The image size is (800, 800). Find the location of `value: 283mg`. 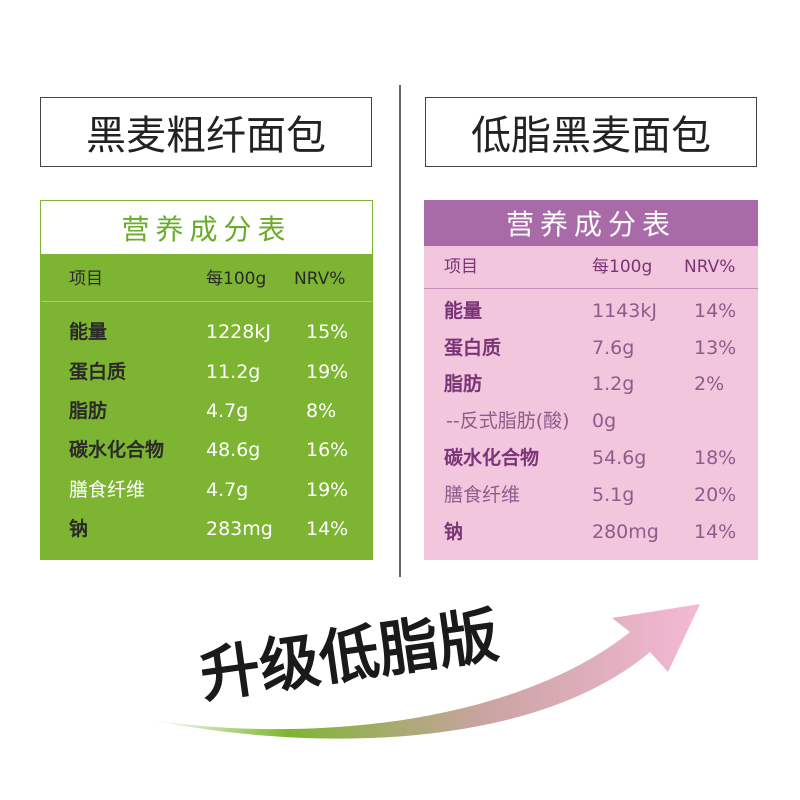

value: 283mg is located at coordinates (239, 529).